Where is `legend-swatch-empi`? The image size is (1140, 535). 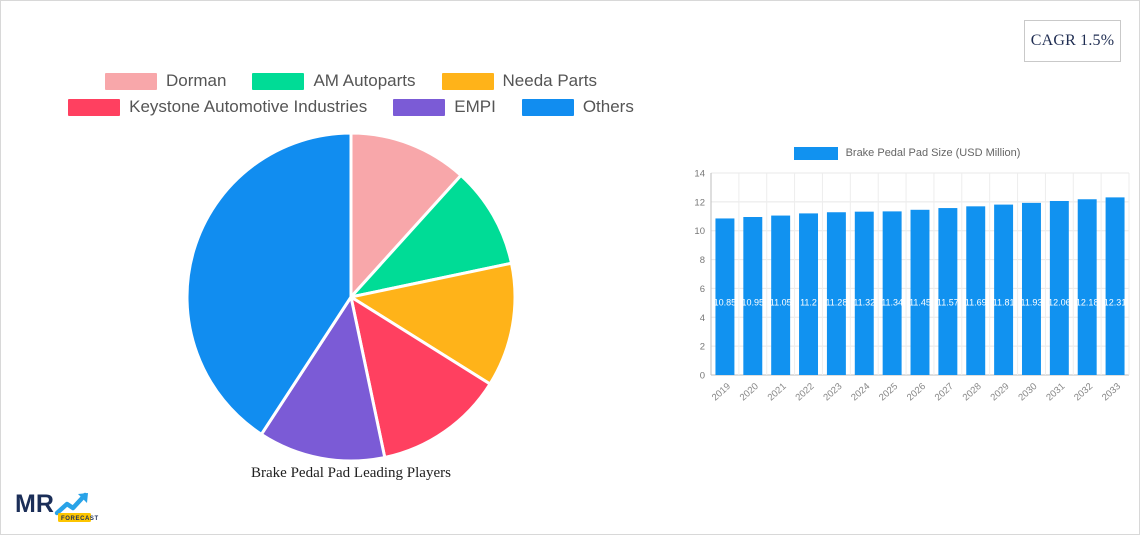
legend-swatch-empi is located at coordinates (419, 107).